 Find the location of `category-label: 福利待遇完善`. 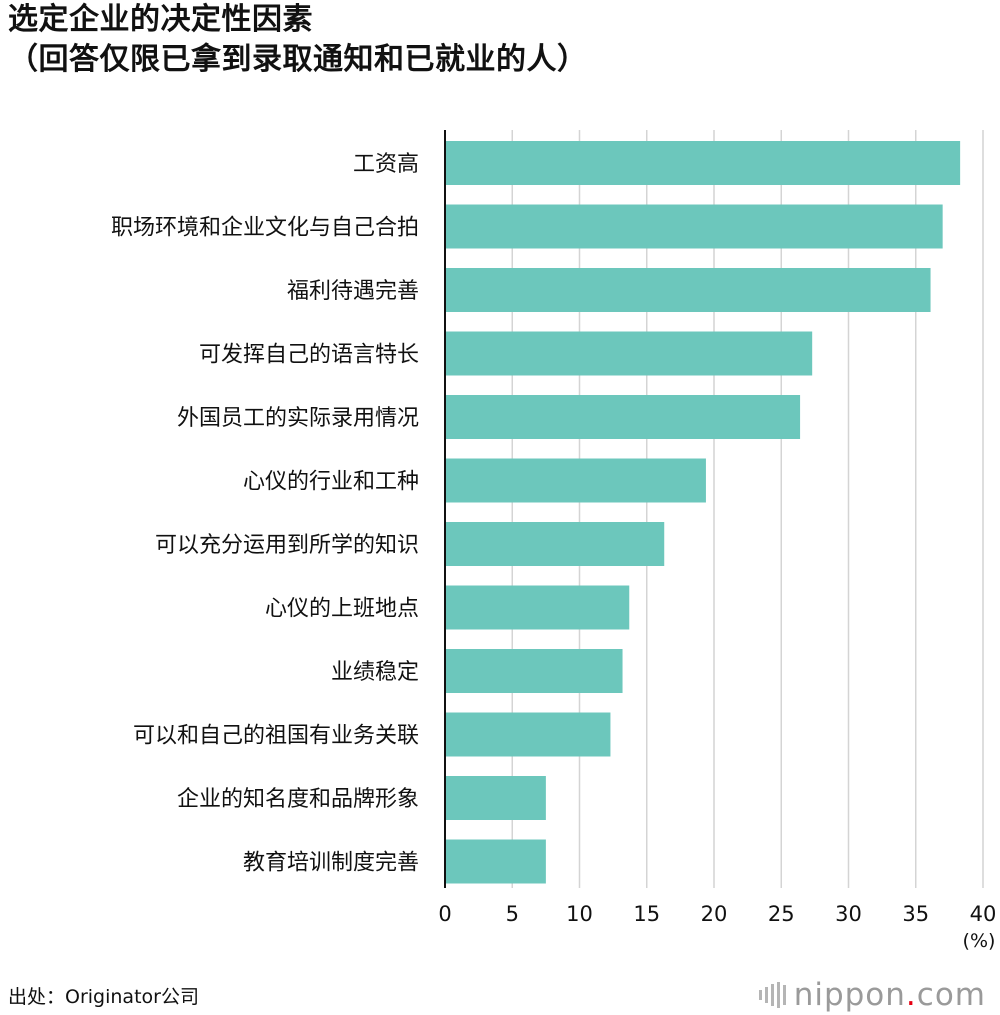

category-label: 福利待遇完善 is located at coordinates (353, 291).